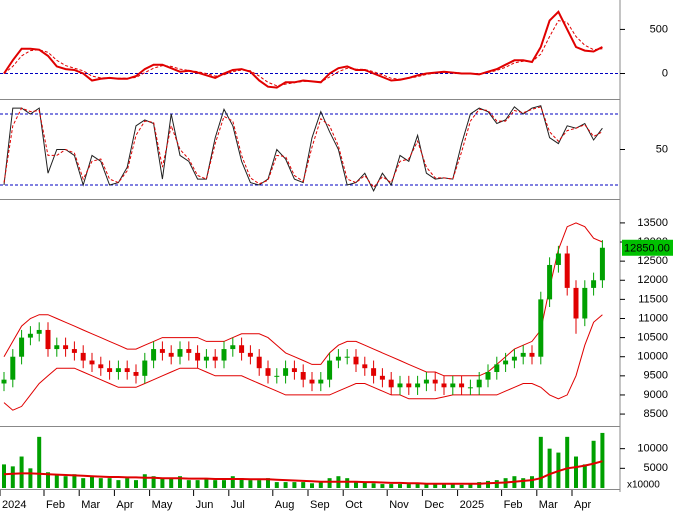  Describe the element at coordinates (303, 49) in the screenshot. I see `indicator-line` at that location.